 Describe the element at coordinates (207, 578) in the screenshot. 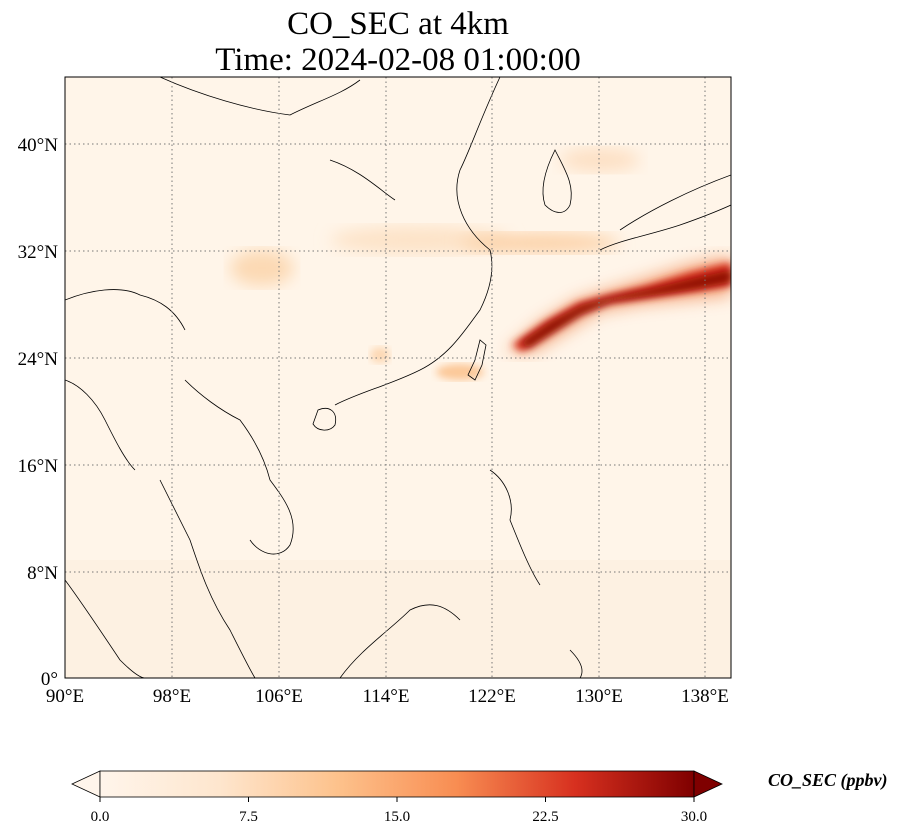

I see `malay-coast` at that location.